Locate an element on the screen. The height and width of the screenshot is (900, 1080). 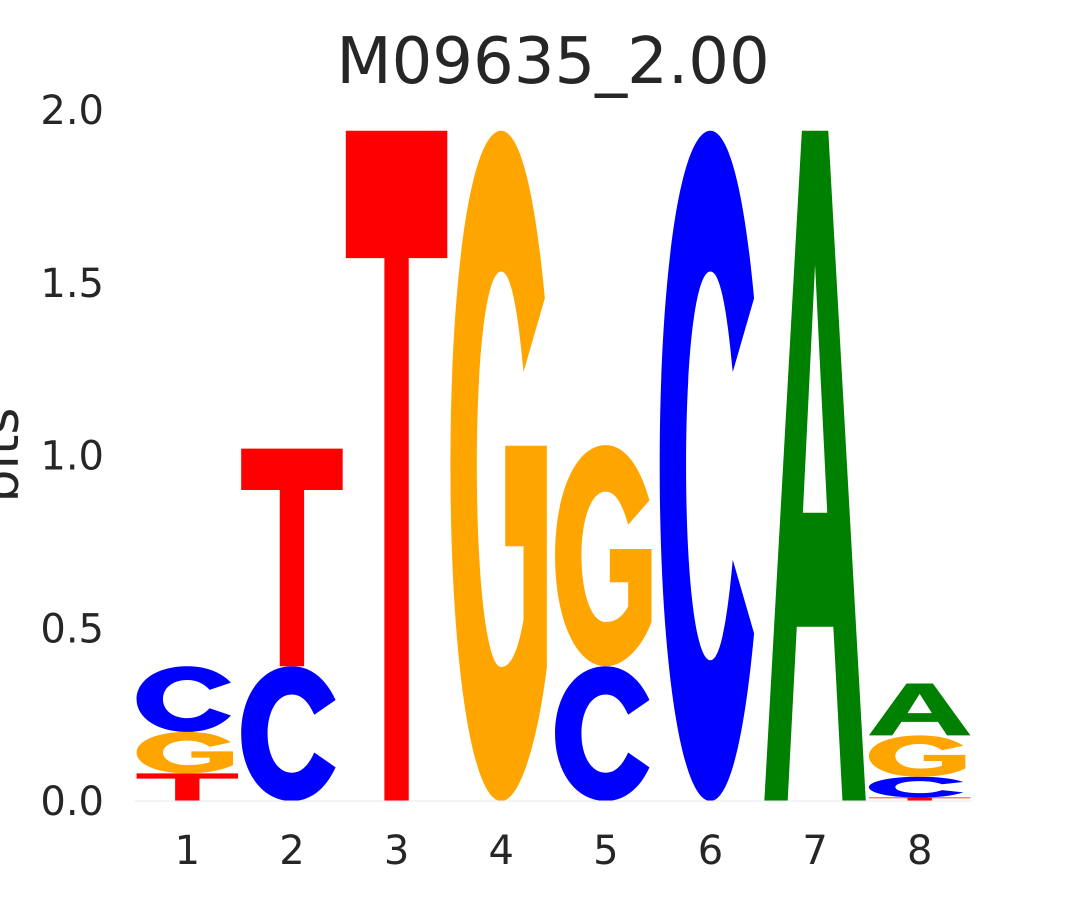
x-tick-label: 4 is located at coordinates (500, 851).